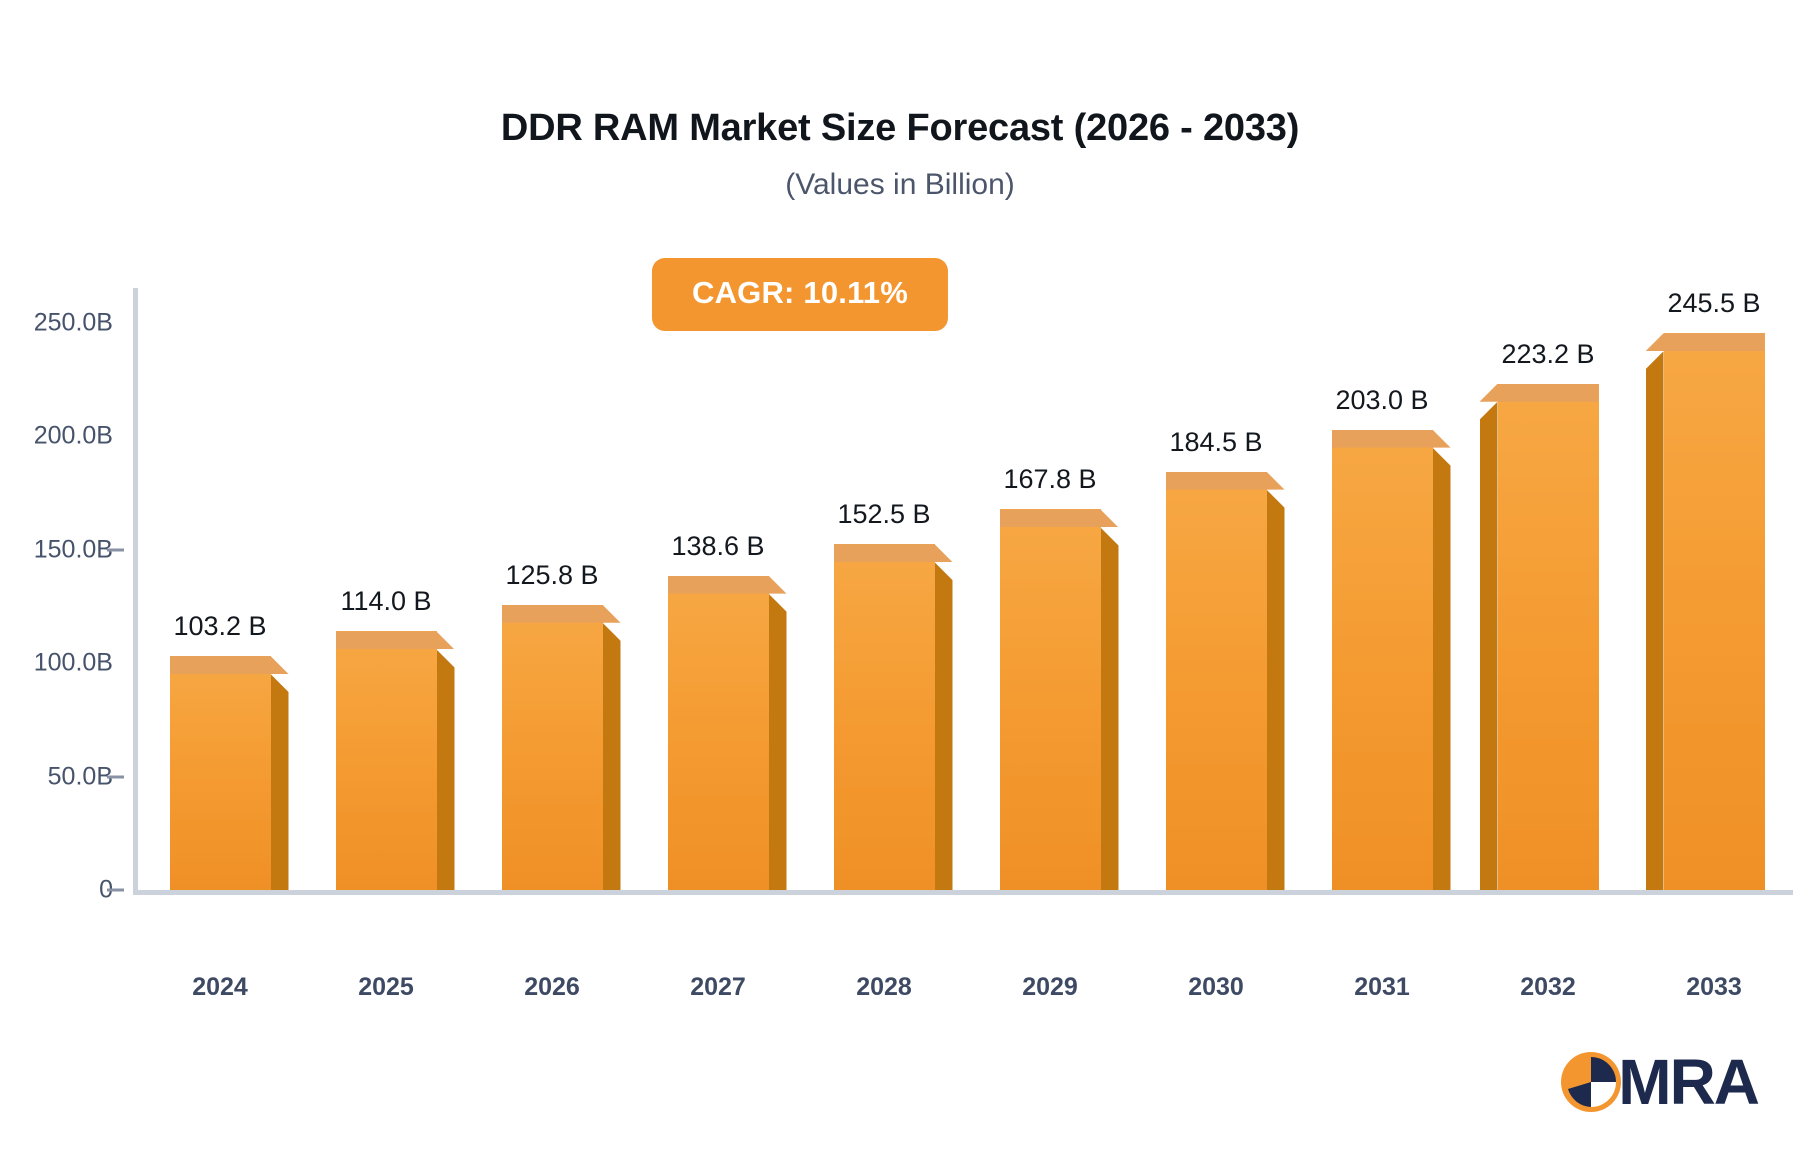  I want to click on bar-value-label: 184.5 B, so click(1216, 441).